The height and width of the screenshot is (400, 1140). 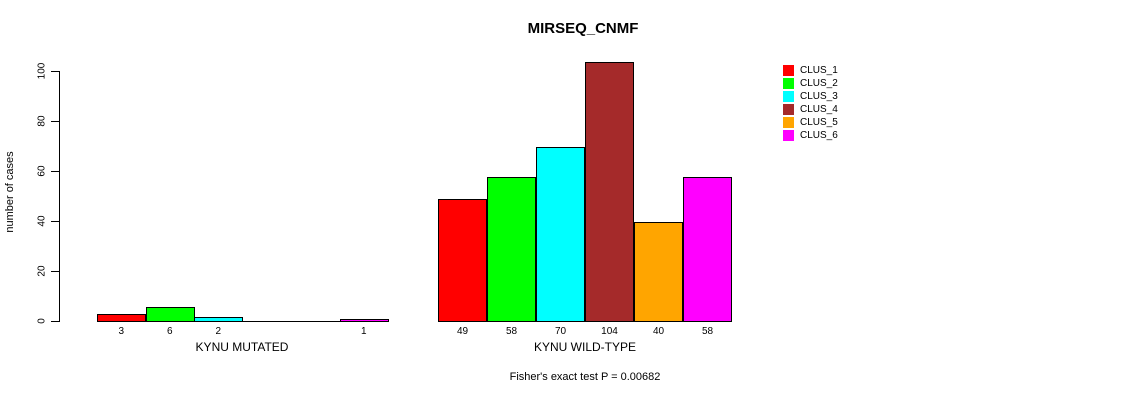 I want to click on bar-value-label: 40, so click(x=658, y=331).